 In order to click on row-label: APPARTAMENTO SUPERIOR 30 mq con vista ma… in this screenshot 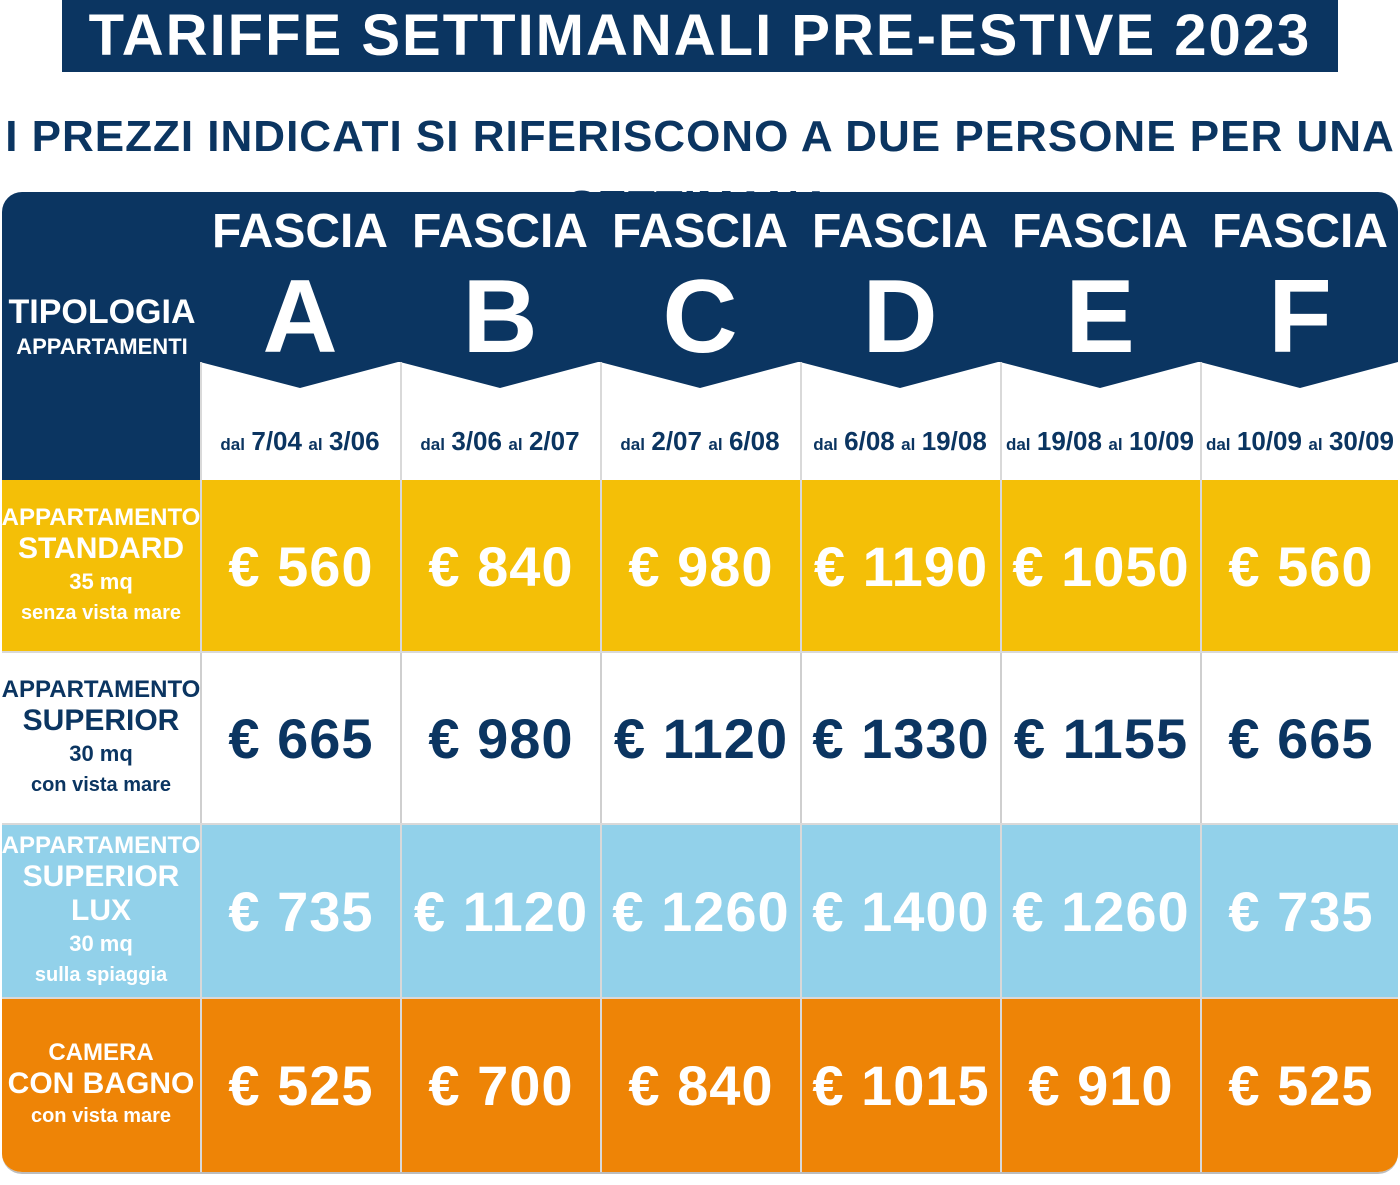, I will do `click(101, 736)`.